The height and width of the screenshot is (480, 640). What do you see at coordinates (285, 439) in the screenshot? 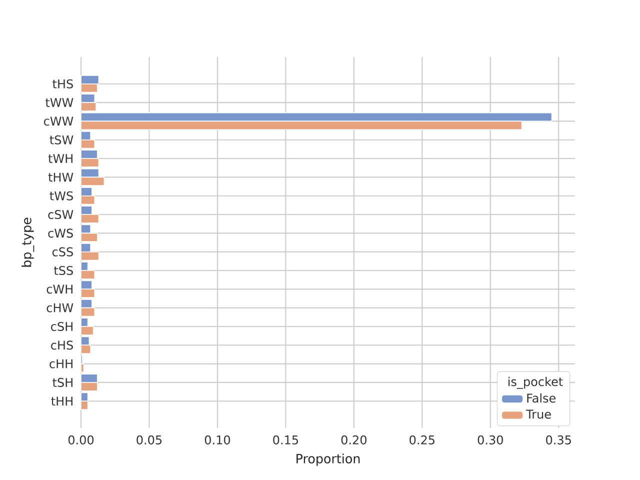
I see `x-tick-label: 0.15` at bounding box center [285, 439].